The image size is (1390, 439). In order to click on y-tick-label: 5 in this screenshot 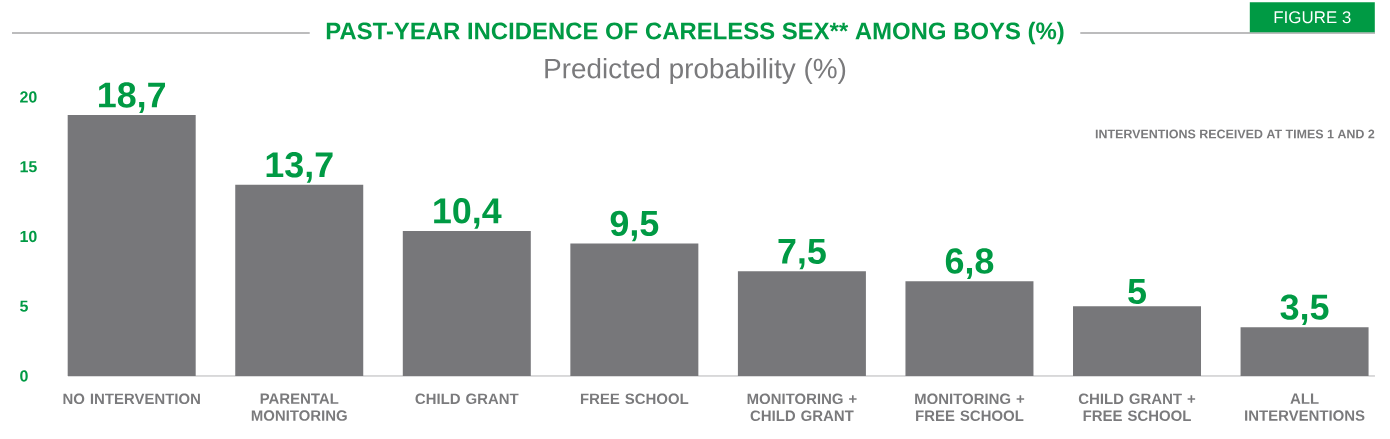, I will do `click(24, 306)`.